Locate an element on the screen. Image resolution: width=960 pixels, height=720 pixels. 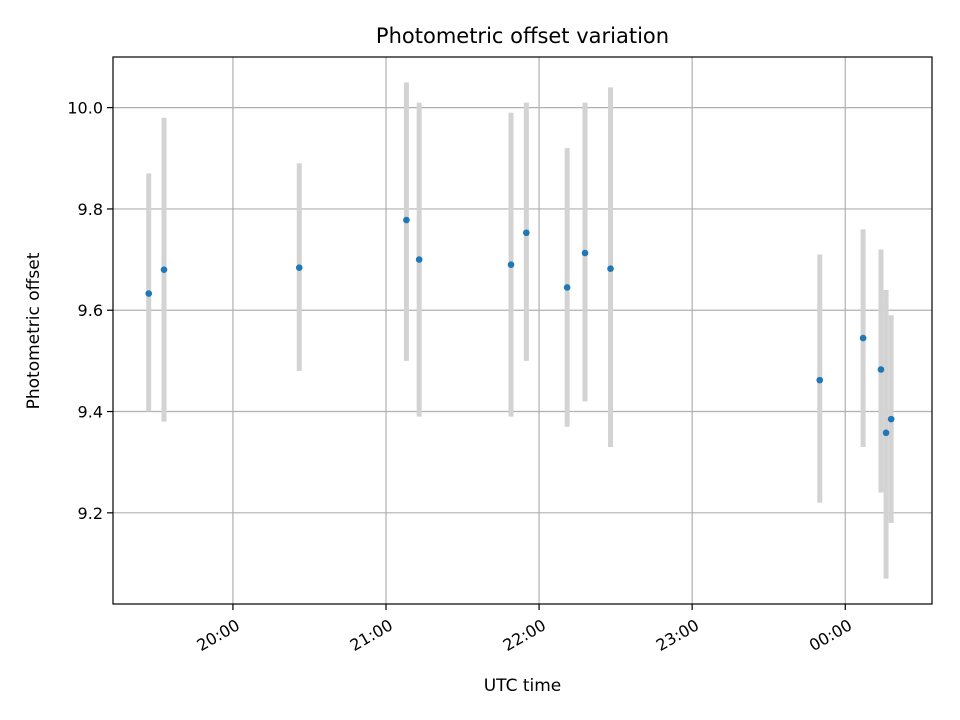
chart-title: Photometric offset variation is located at coordinates (522, 36).